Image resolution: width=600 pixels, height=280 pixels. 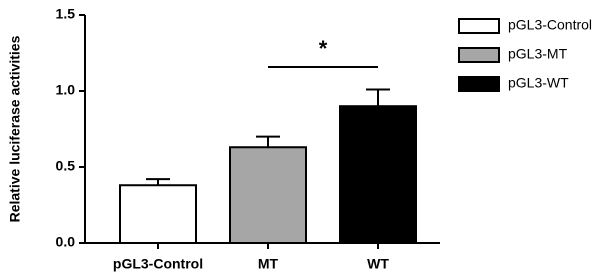 What do you see at coordinates (378, 264) in the screenshot?
I see `x-tick-label: WT` at bounding box center [378, 264].